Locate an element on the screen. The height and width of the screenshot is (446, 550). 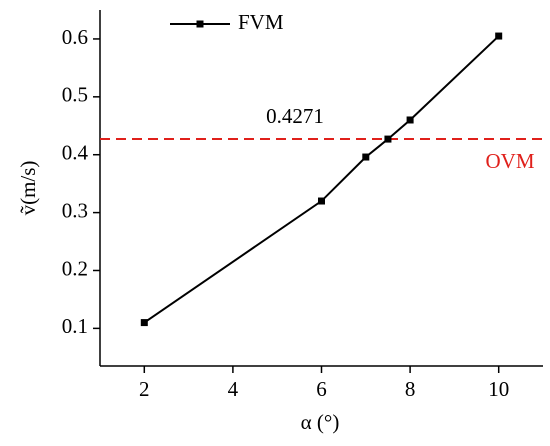
y-tick-label: 0.1 is located at coordinates (75, 326).